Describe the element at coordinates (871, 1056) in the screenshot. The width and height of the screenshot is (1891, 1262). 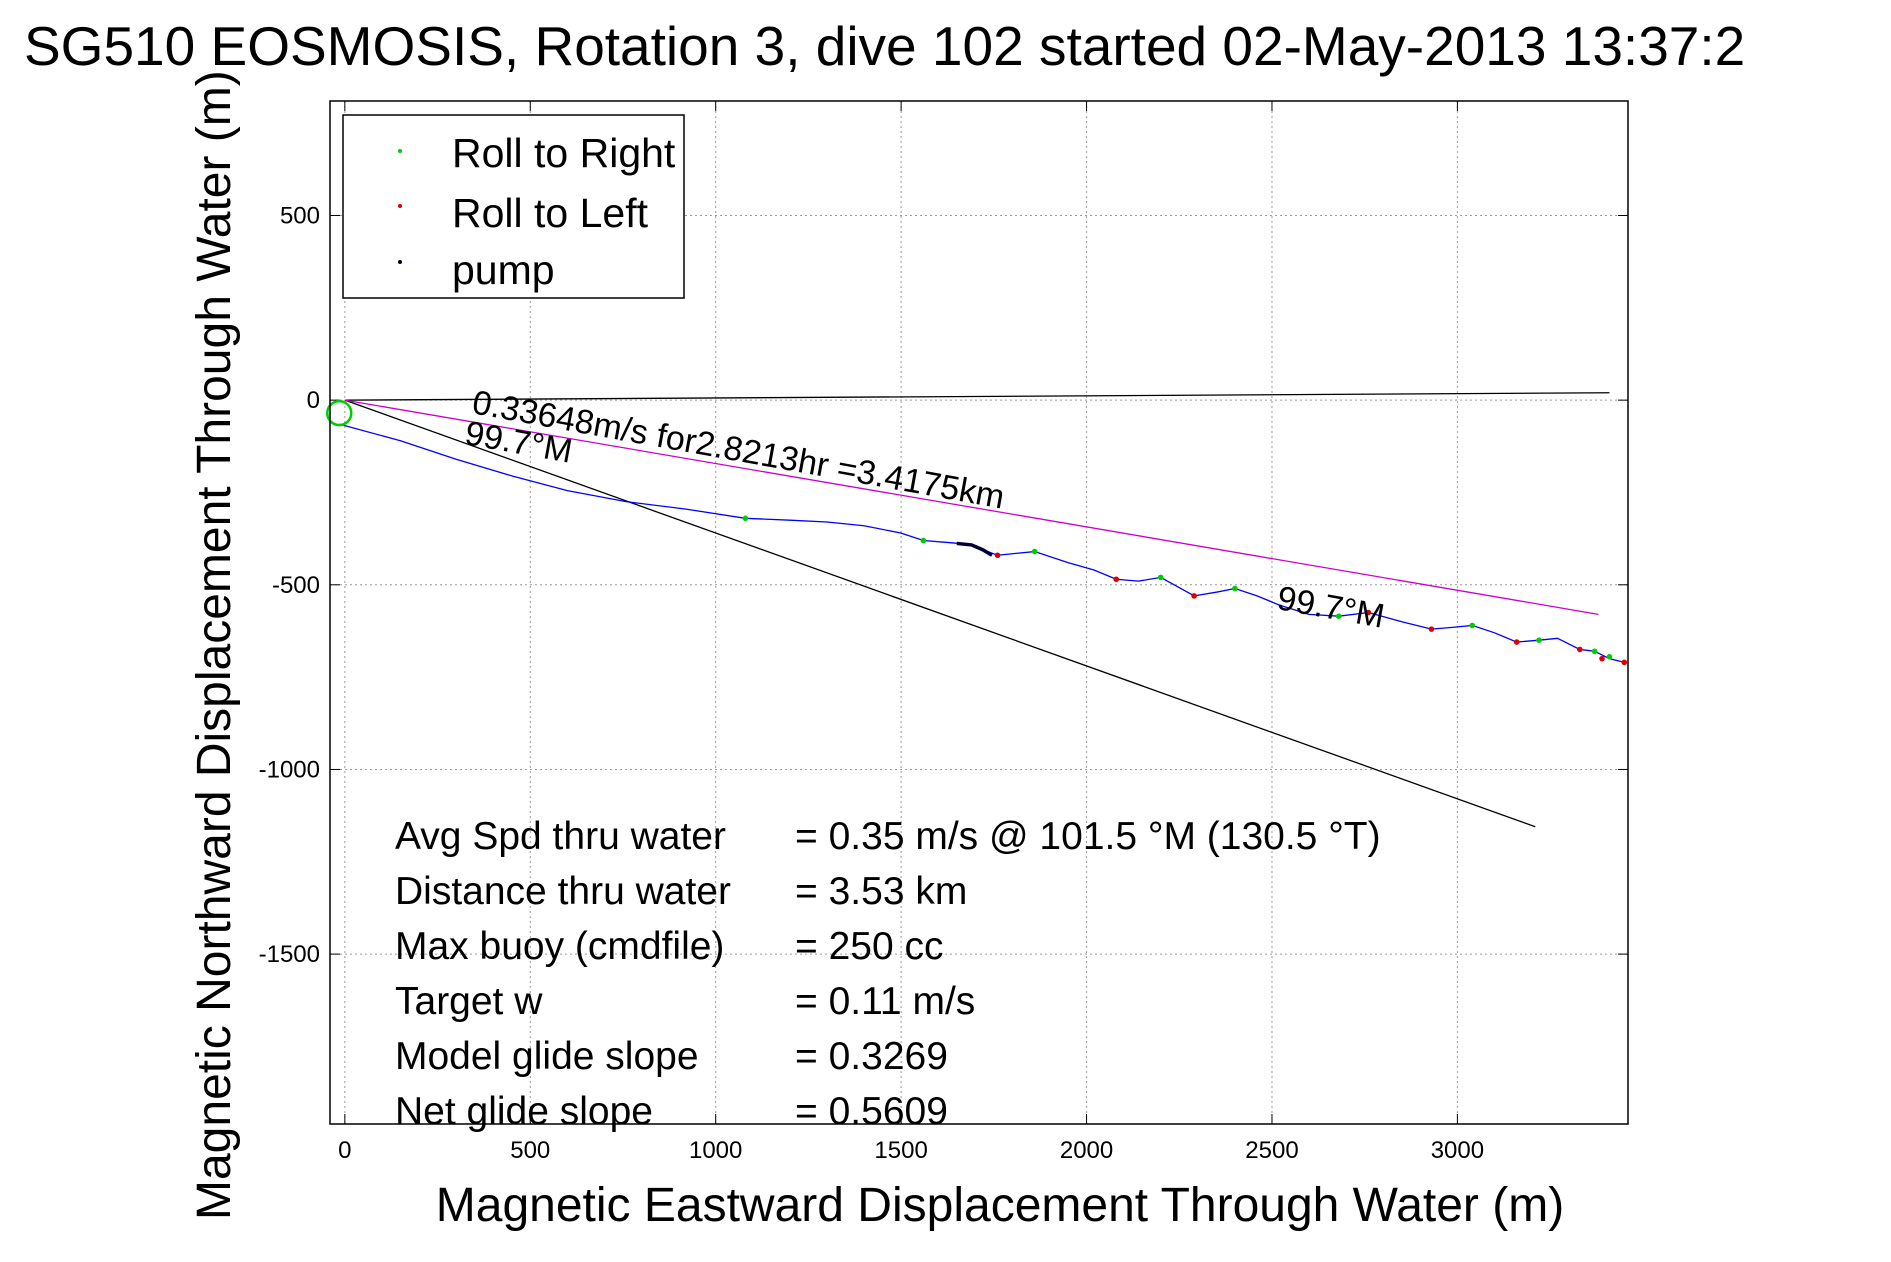
I see `stat-value-model-glide: = 0.3269` at that location.